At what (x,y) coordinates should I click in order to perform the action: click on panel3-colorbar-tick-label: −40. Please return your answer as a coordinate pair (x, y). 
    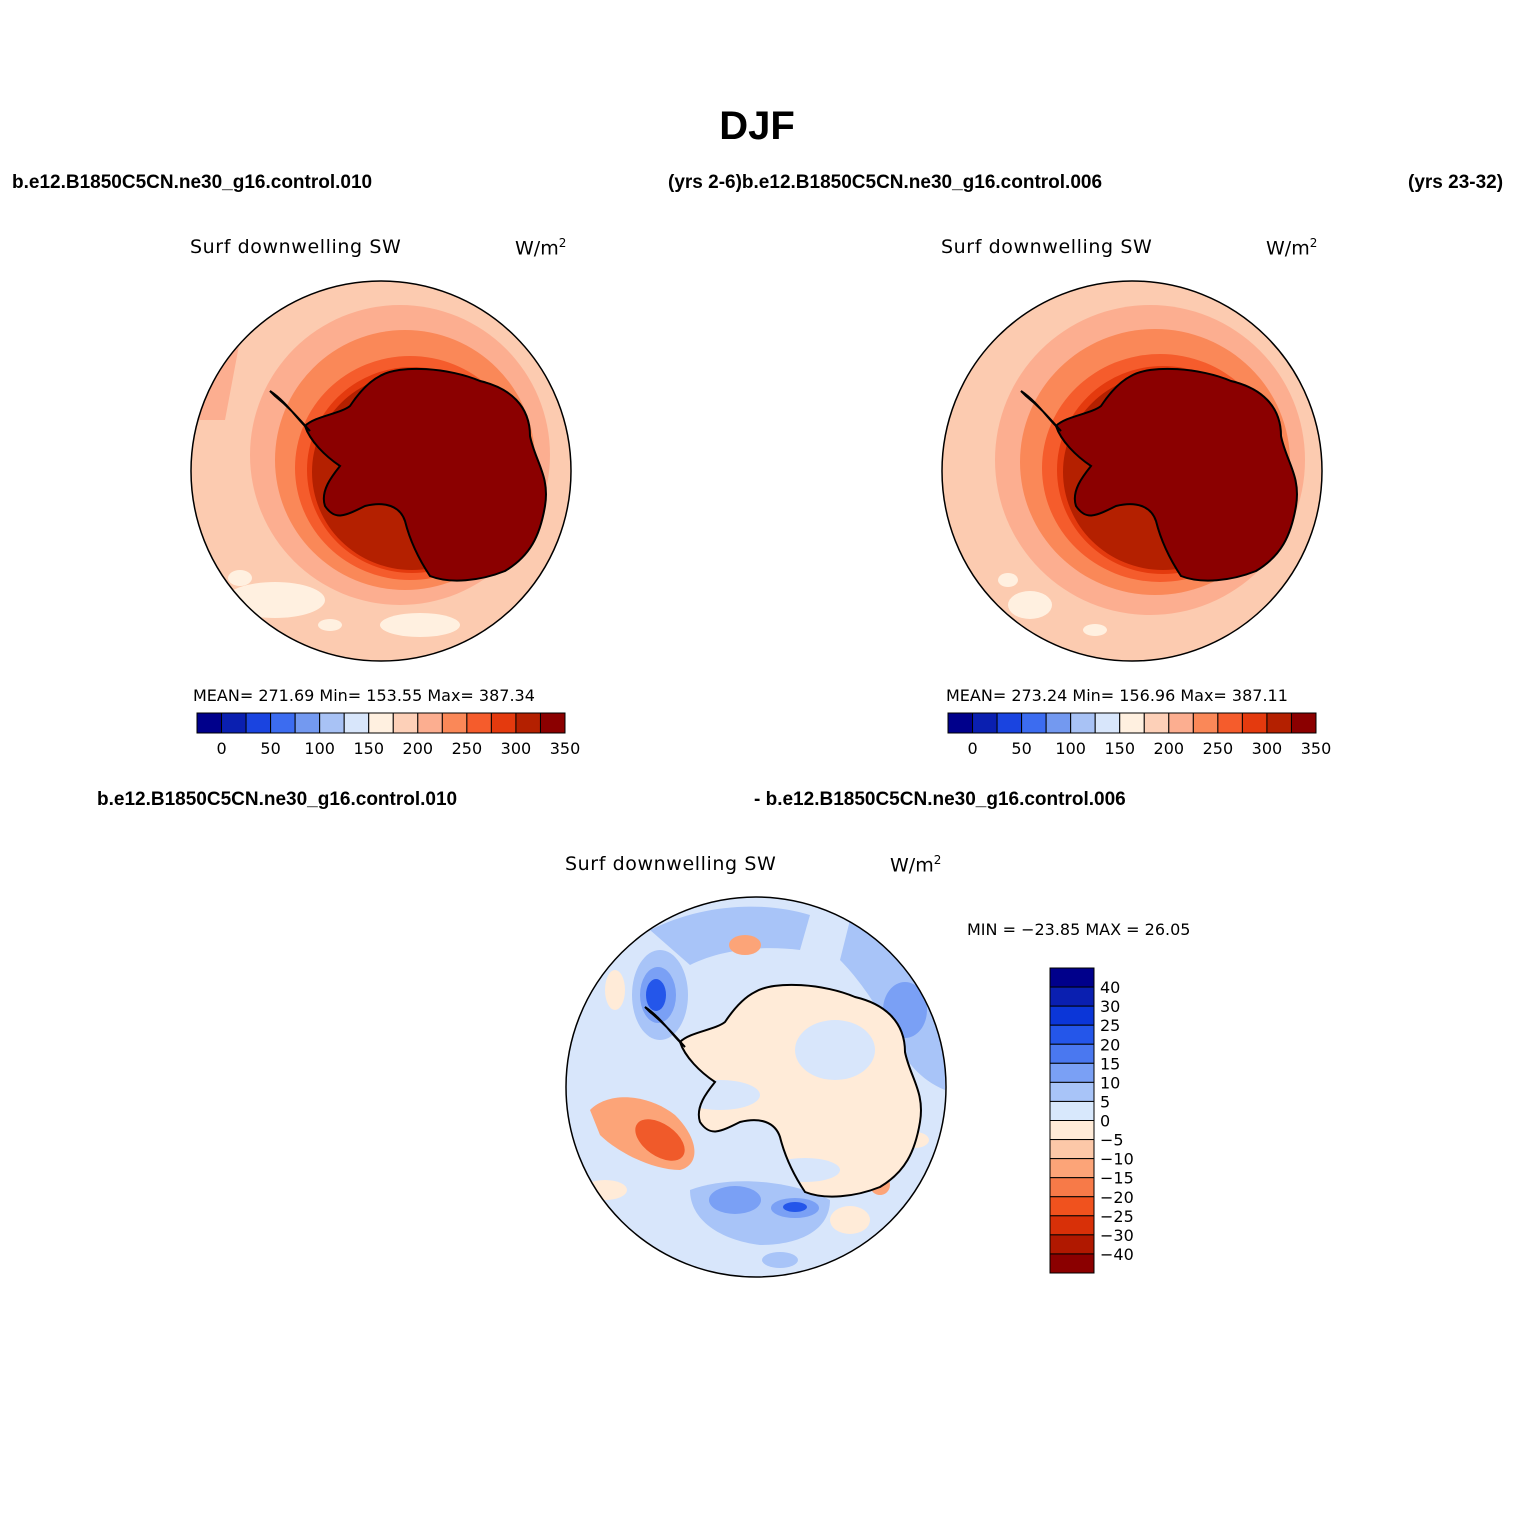
    Looking at the image, I should click on (1117, 1254).